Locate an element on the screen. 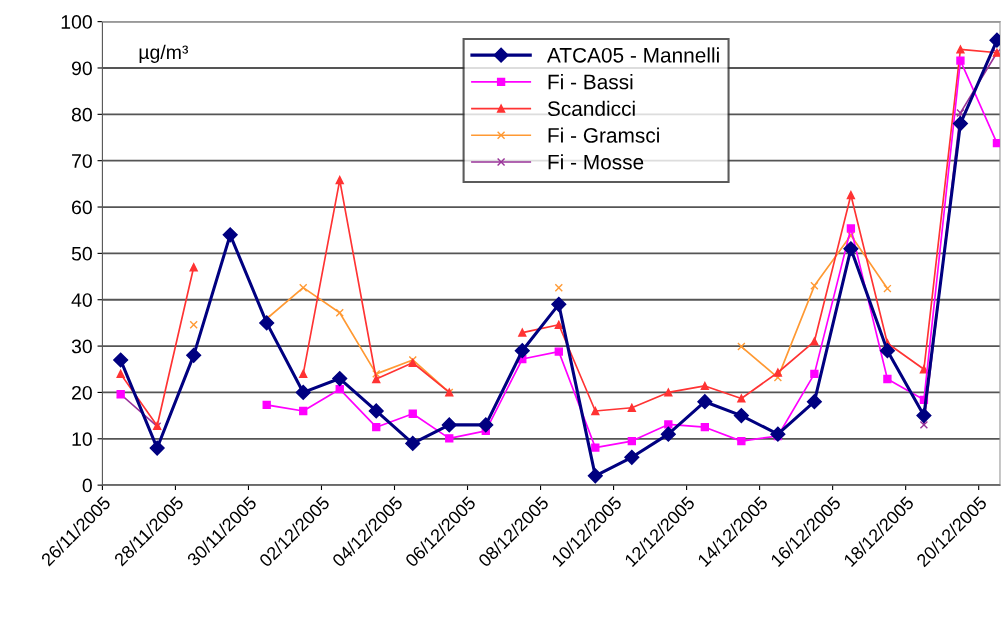  legend-label: Fi - Gramsci is located at coordinates (603, 135).